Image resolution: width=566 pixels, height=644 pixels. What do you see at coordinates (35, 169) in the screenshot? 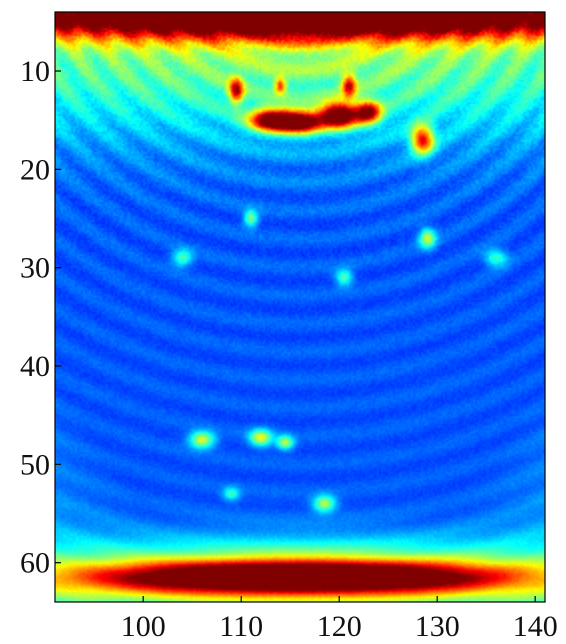
I see `y-tick-label: 20` at bounding box center [35, 169].